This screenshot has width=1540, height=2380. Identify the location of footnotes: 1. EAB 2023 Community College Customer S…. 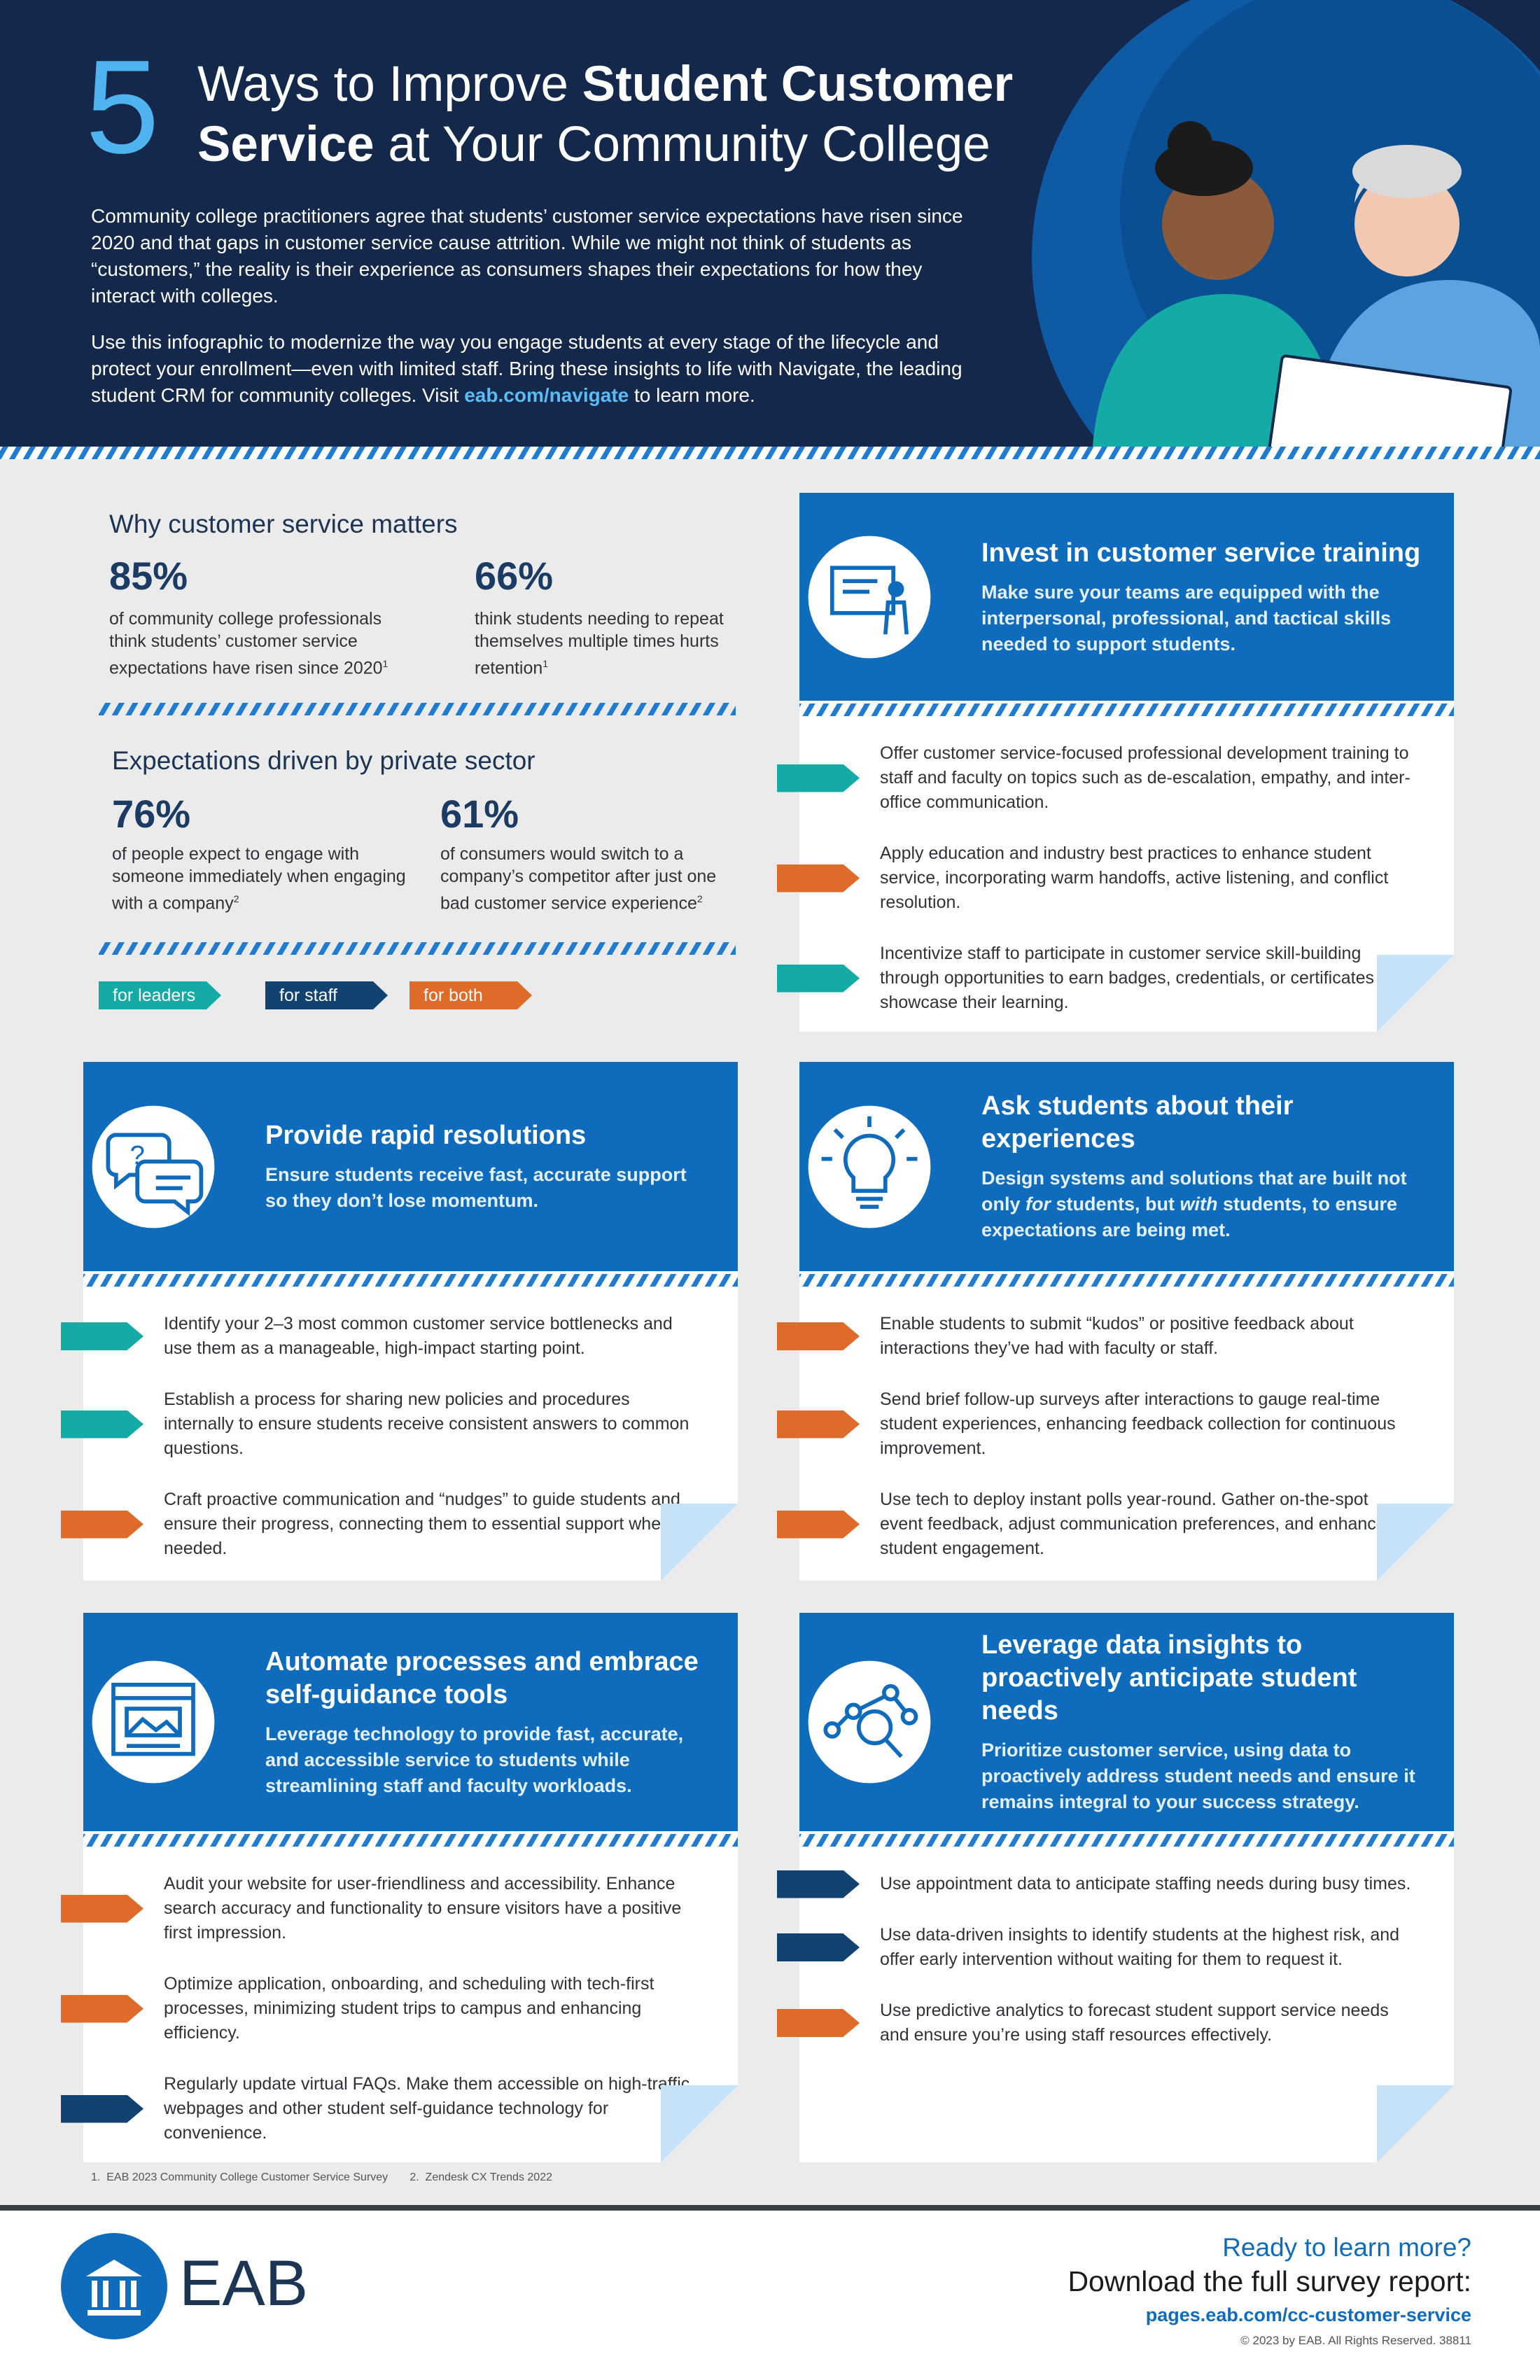
(321, 2177).